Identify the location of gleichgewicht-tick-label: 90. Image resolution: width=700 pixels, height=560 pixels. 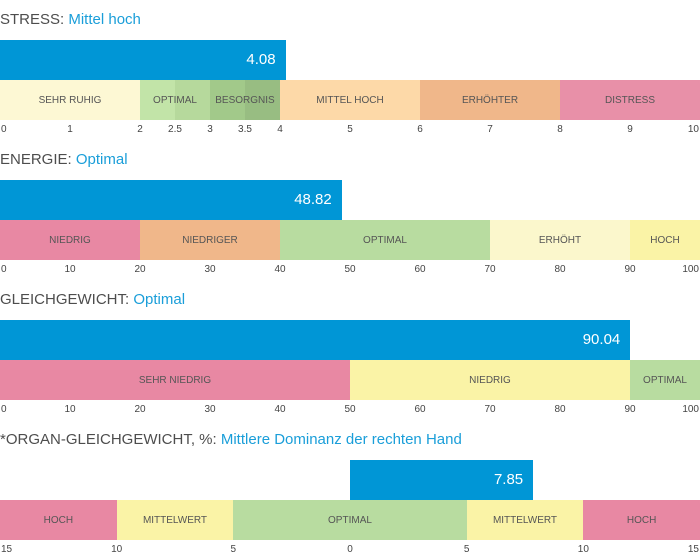
(630, 409).